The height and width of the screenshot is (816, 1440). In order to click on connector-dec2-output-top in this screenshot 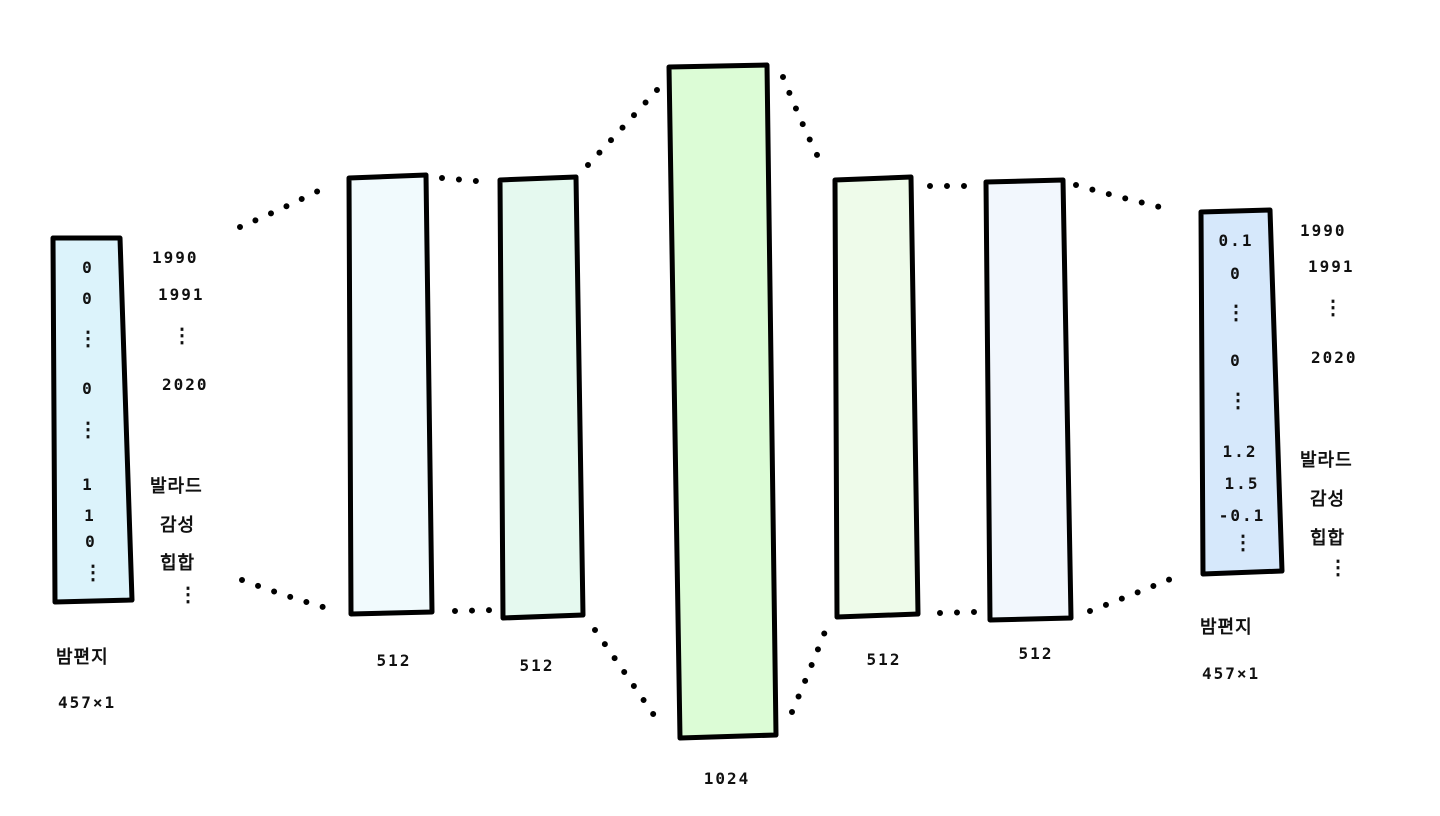, I will do `click(1118, 196)`.